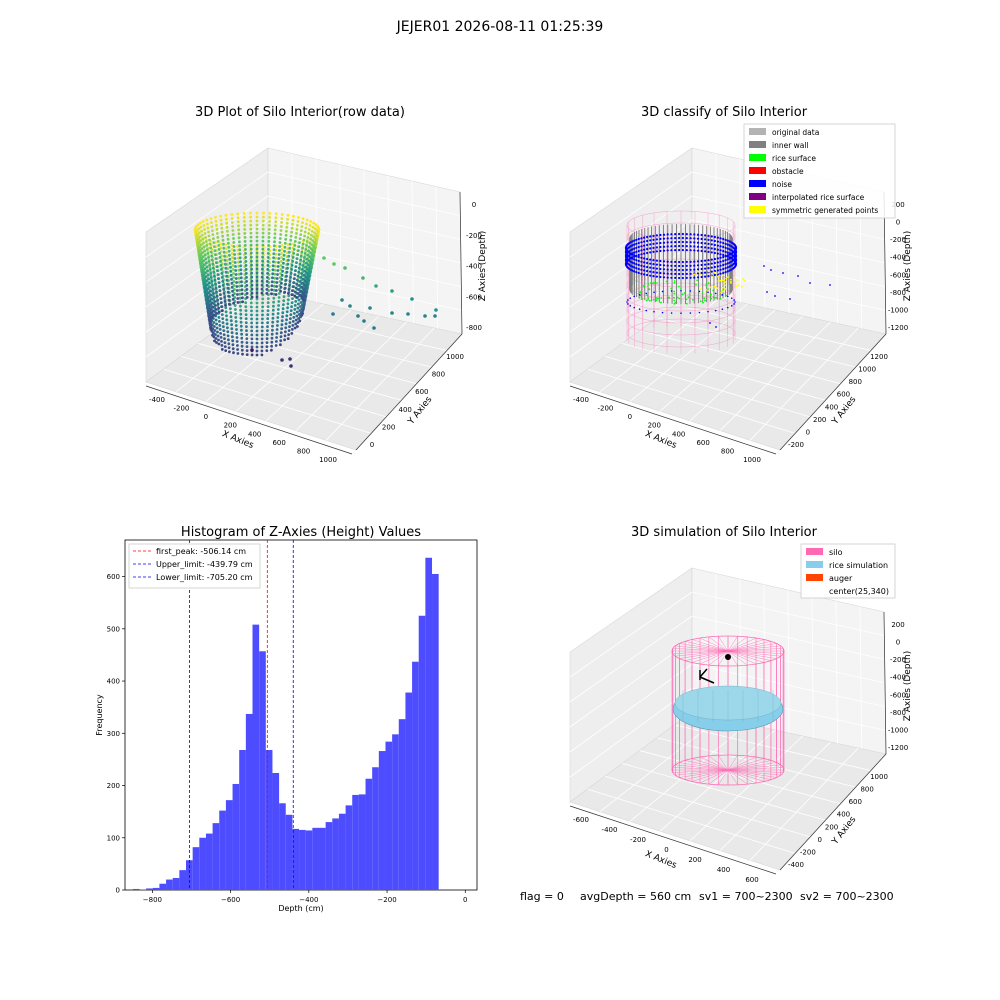 The width and height of the screenshot is (1000, 1000). Describe the element at coordinates (204, 577) in the screenshot. I see `legend-label: Lower_limit: -705.20 cm` at that location.